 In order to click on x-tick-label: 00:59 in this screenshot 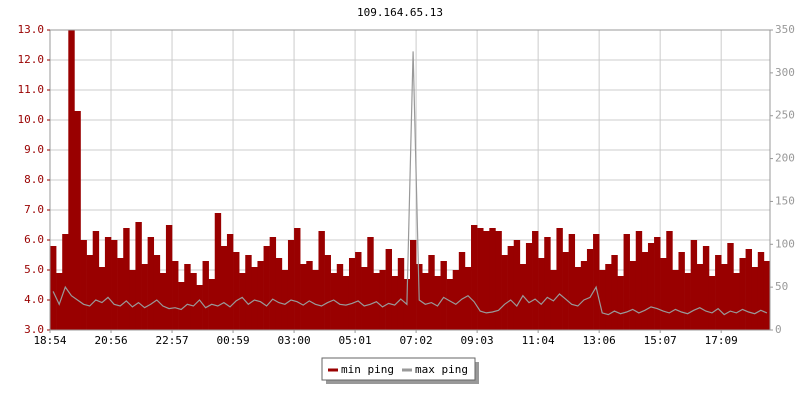, I will do `click(232, 340)`.